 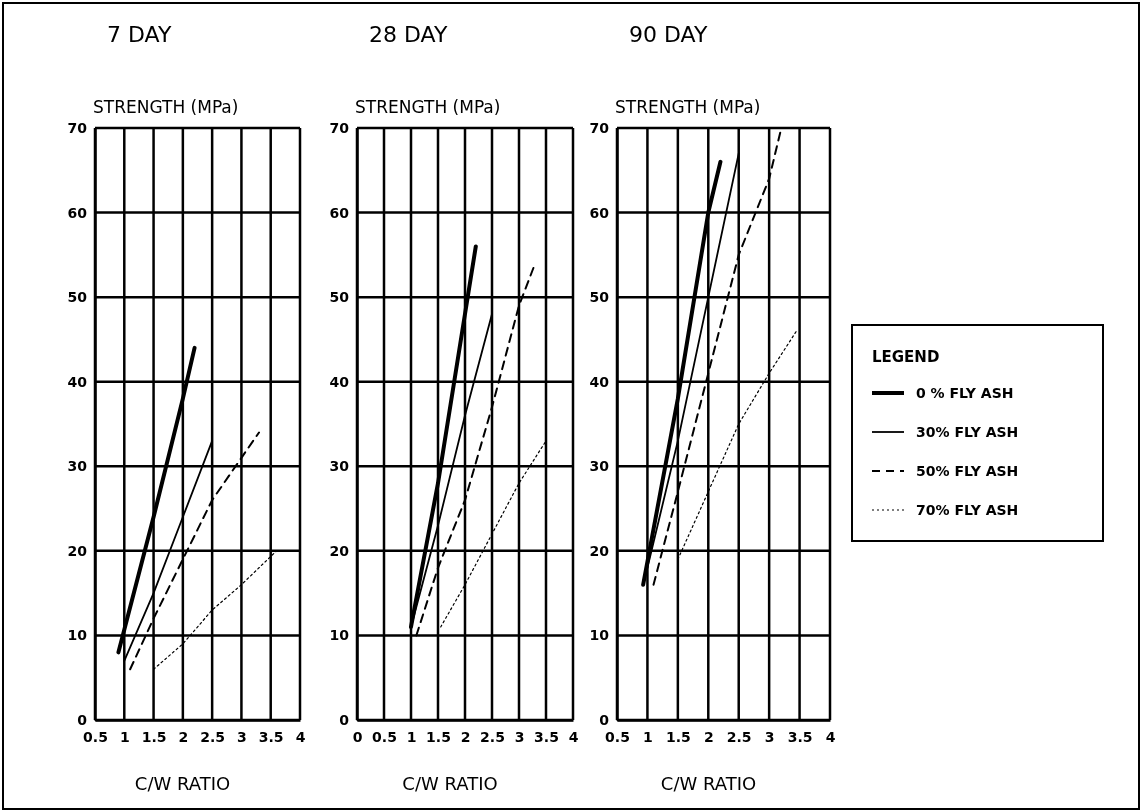 What do you see at coordinates (668, 34) in the screenshot?
I see `chart-title: 90 DAY` at bounding box center [668, 34].